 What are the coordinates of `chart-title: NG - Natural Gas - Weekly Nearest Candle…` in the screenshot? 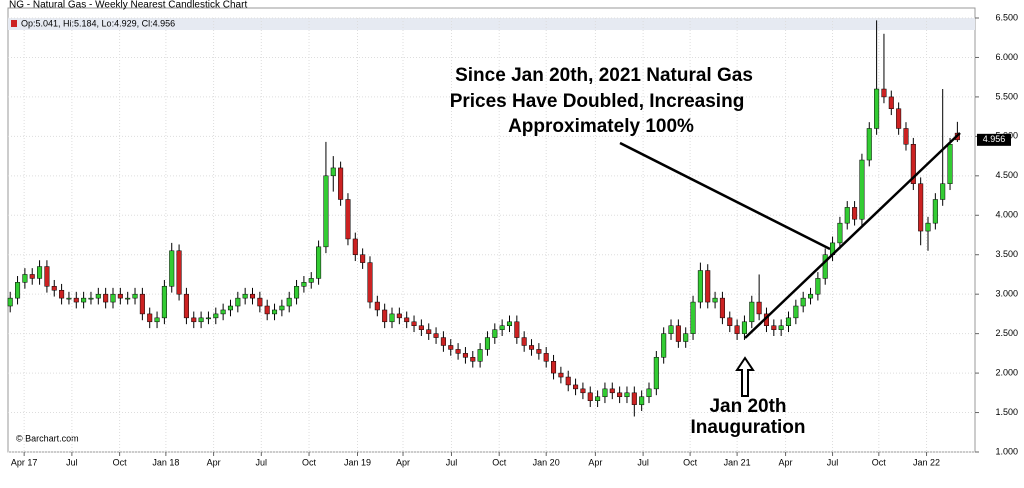 It's located at (128, 5).